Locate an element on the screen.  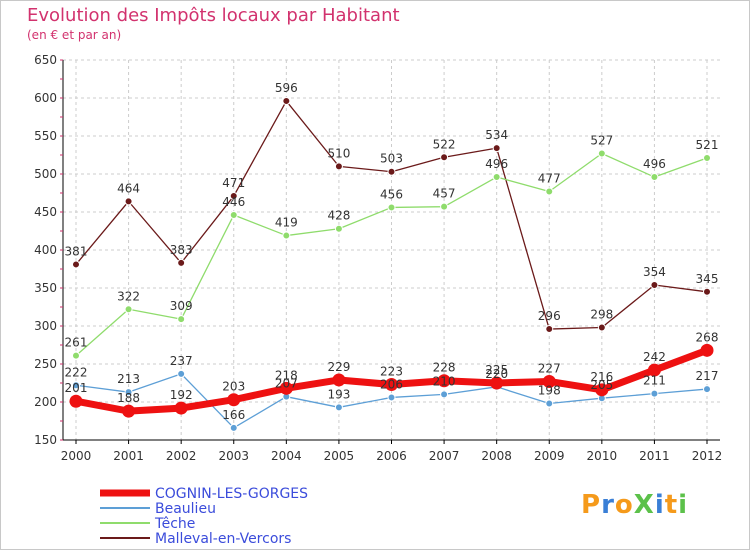
x-tick-label: 2000 is located at coordinates (76, 456).